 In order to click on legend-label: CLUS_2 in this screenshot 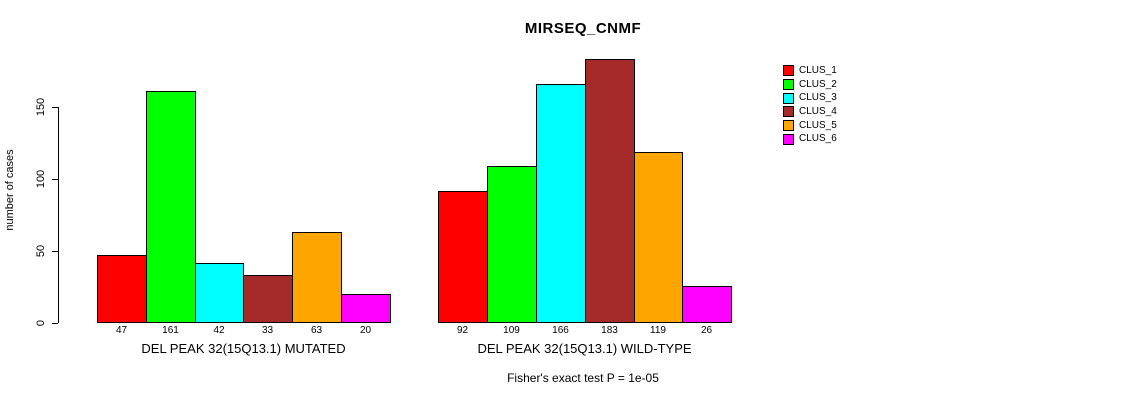, I will do `click(818, 84)`.